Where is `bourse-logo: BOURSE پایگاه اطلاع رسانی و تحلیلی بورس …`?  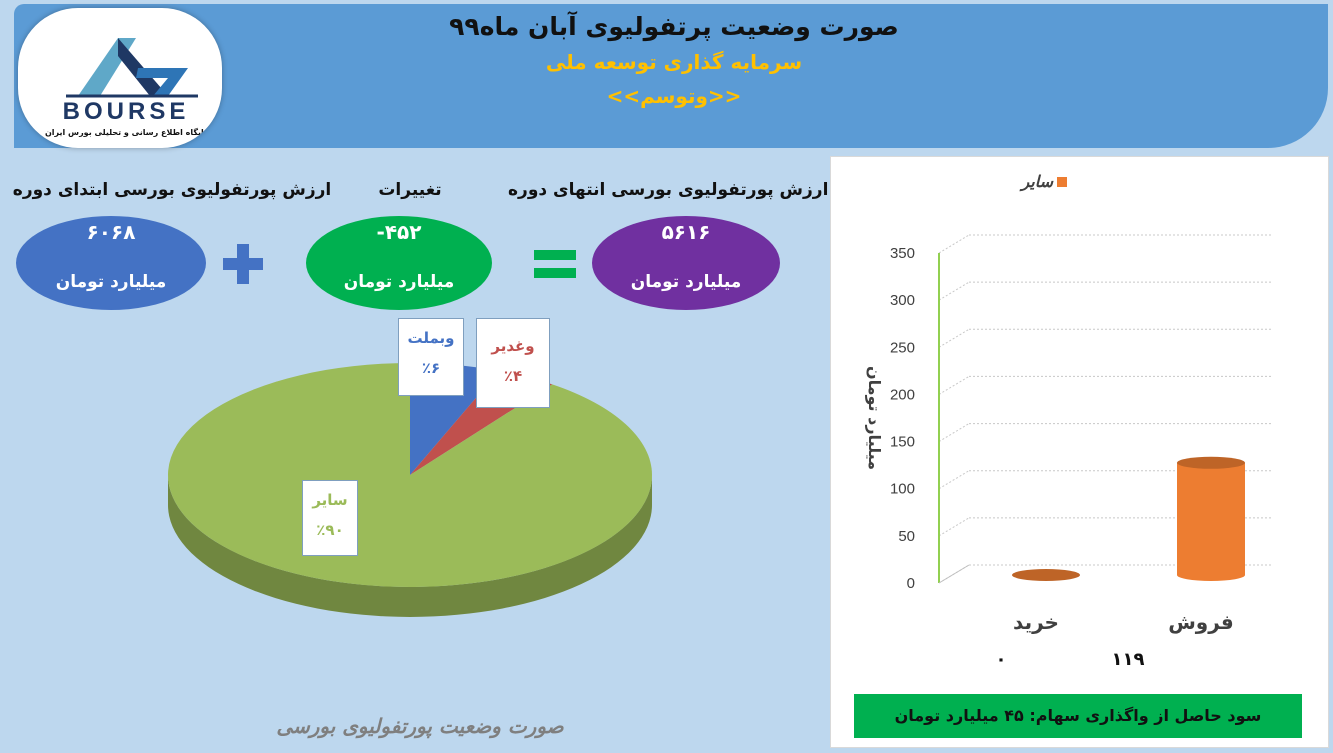
bourse-logo: BOURSE پایگاه اطلاع رسانی و تحلیلی بورس … is located at coordinates (120, 78).